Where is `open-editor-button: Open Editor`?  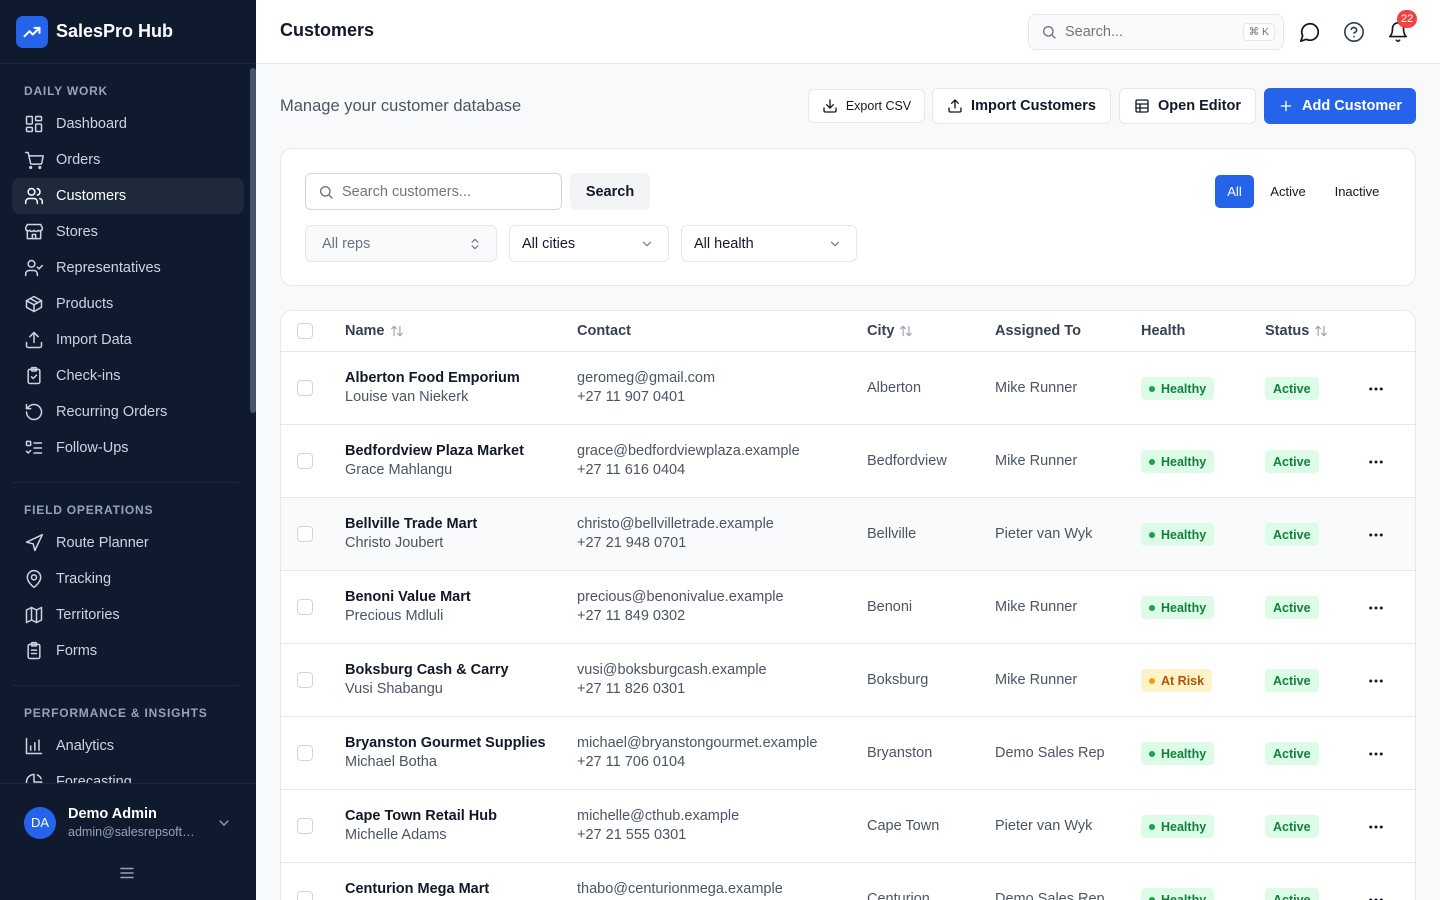 open-editor-button: Open Editor is located at coordinates (1187, 106).